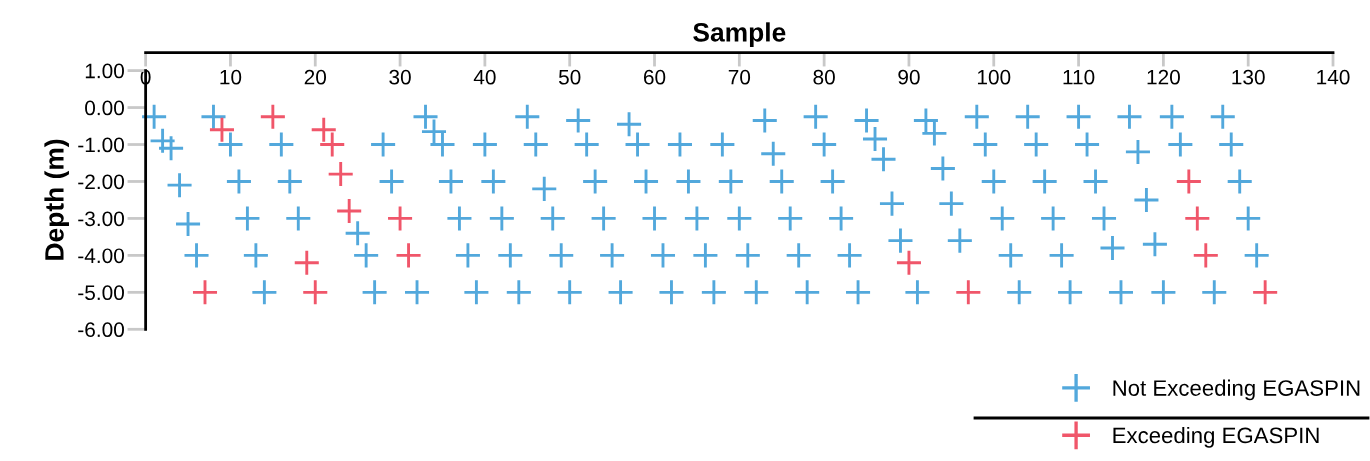 The image size is (1370, 461). What do you see at coordinates (101, 293) in the screenshot?
I see `y-tick-label: -5.00` at bounding box center [101, 293].